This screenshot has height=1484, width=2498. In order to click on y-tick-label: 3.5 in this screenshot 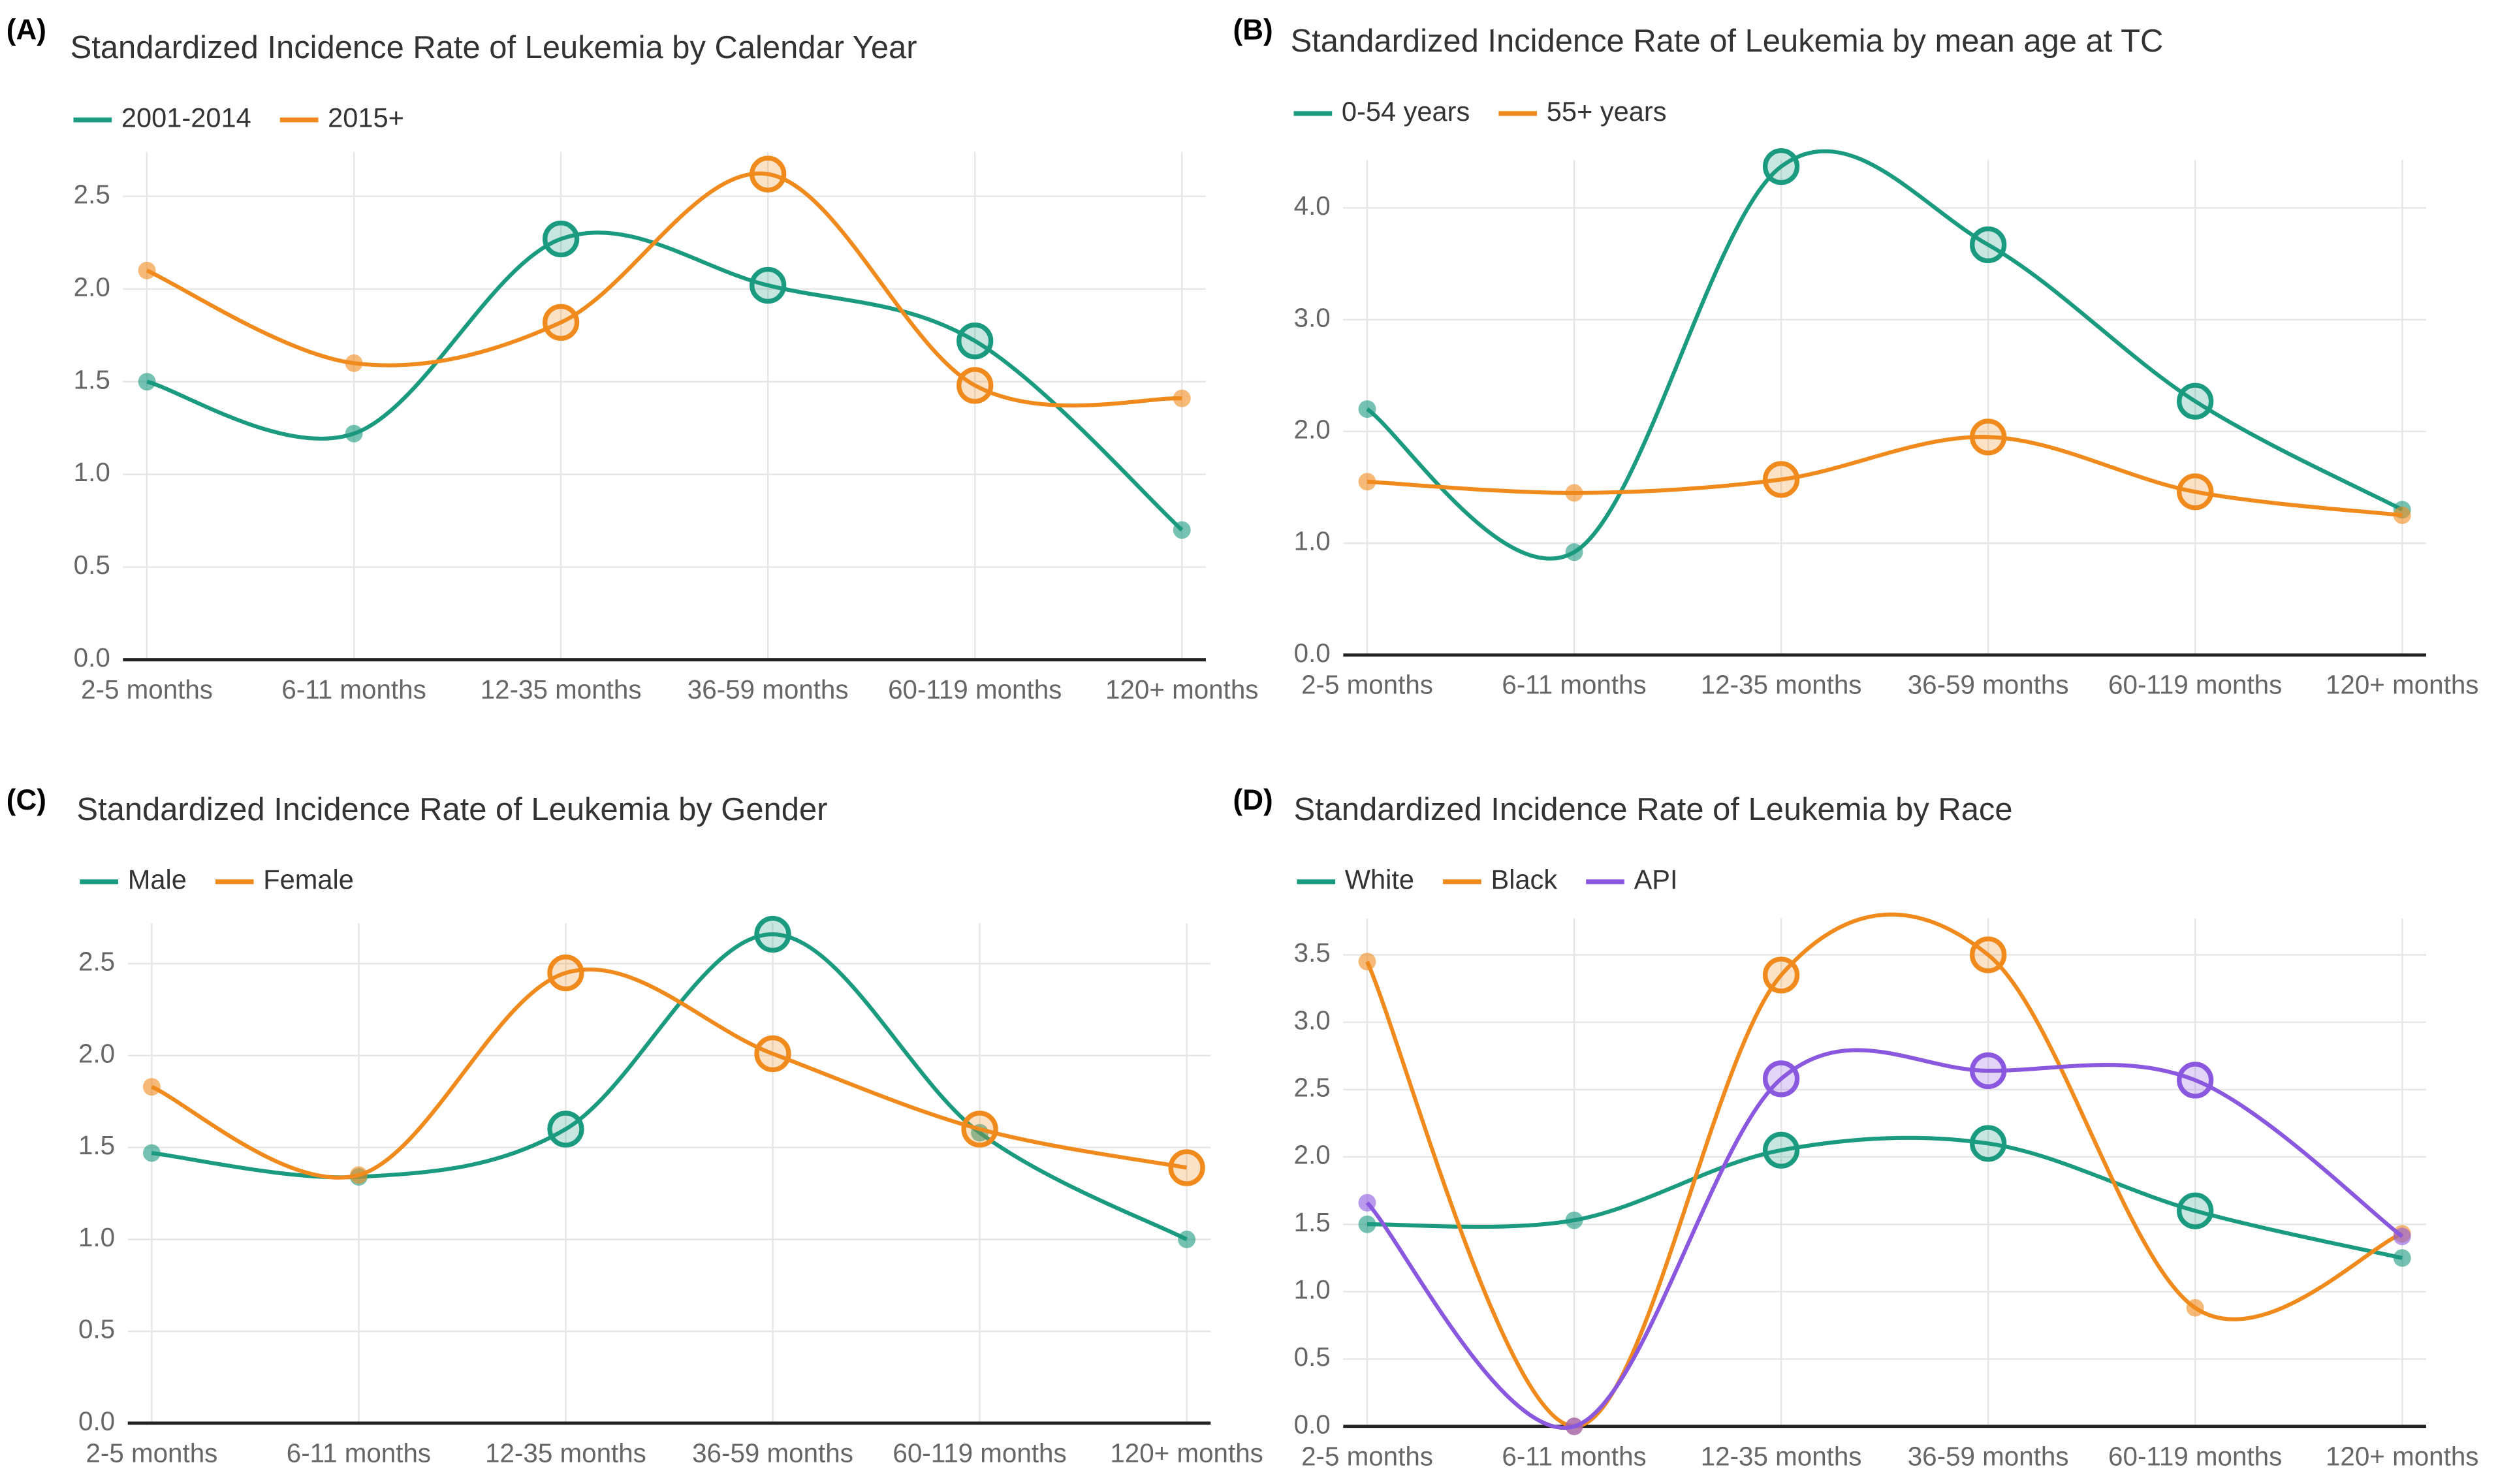, I will do `click(1312, 953)`.